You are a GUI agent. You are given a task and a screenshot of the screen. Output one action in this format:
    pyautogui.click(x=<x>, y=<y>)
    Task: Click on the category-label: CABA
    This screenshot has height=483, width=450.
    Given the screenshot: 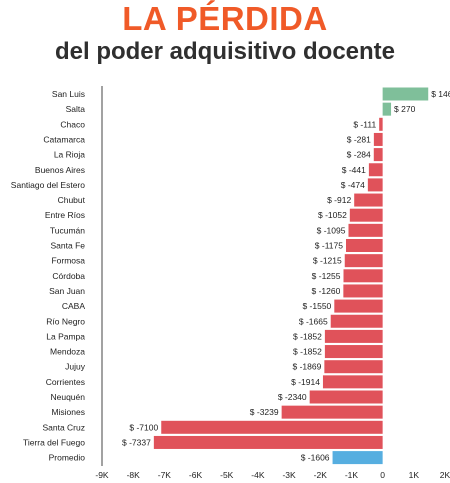 What is the action you would take?
    pyautogui.click(x=73, y=306)
    